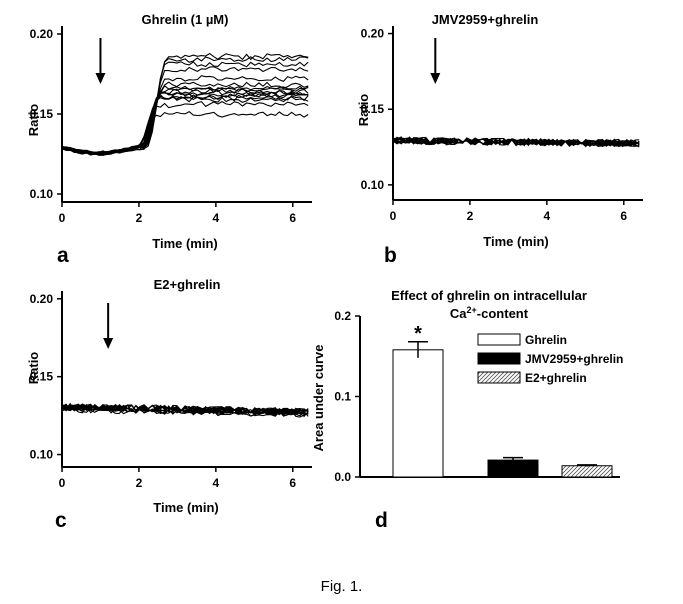  What do you see at coordinates (186, 507) in the screenshot?
I see `panel-c-xlabel: Time (min)` at bounding box center [186, 507].